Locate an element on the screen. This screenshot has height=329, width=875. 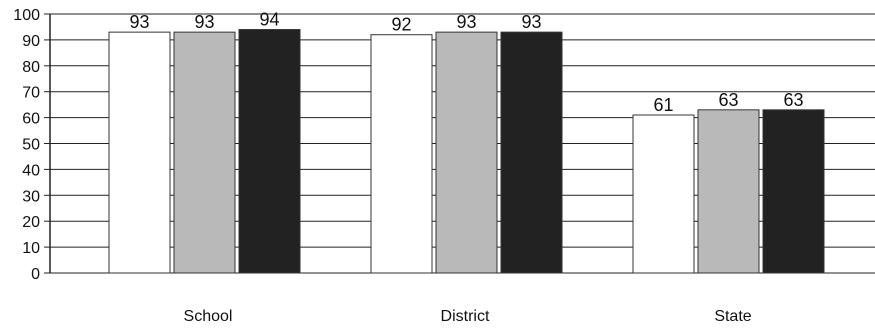
y-tick-label: 90 is located at coordinates (31, 41).